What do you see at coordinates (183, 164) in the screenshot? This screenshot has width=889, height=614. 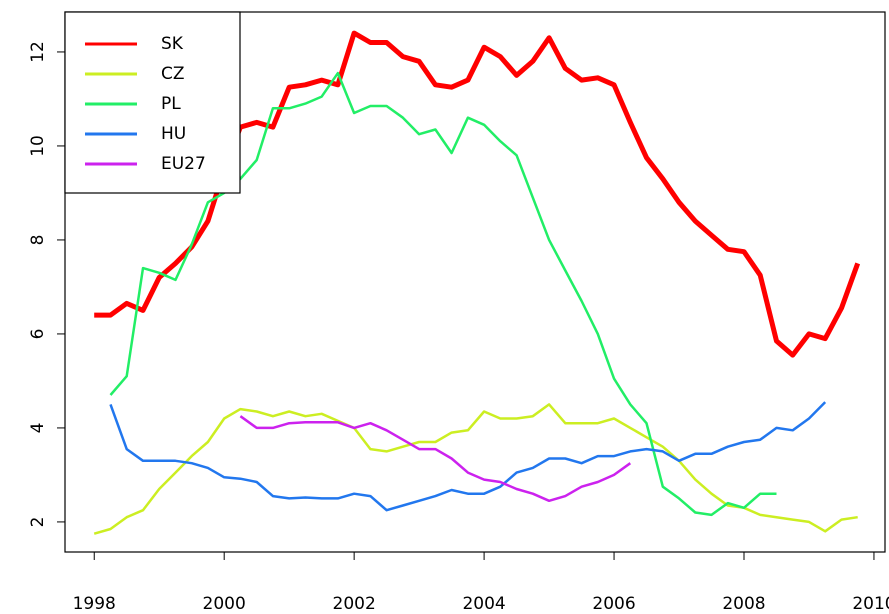 I see `legend-label: EU27` at bounding box center [183, 164].